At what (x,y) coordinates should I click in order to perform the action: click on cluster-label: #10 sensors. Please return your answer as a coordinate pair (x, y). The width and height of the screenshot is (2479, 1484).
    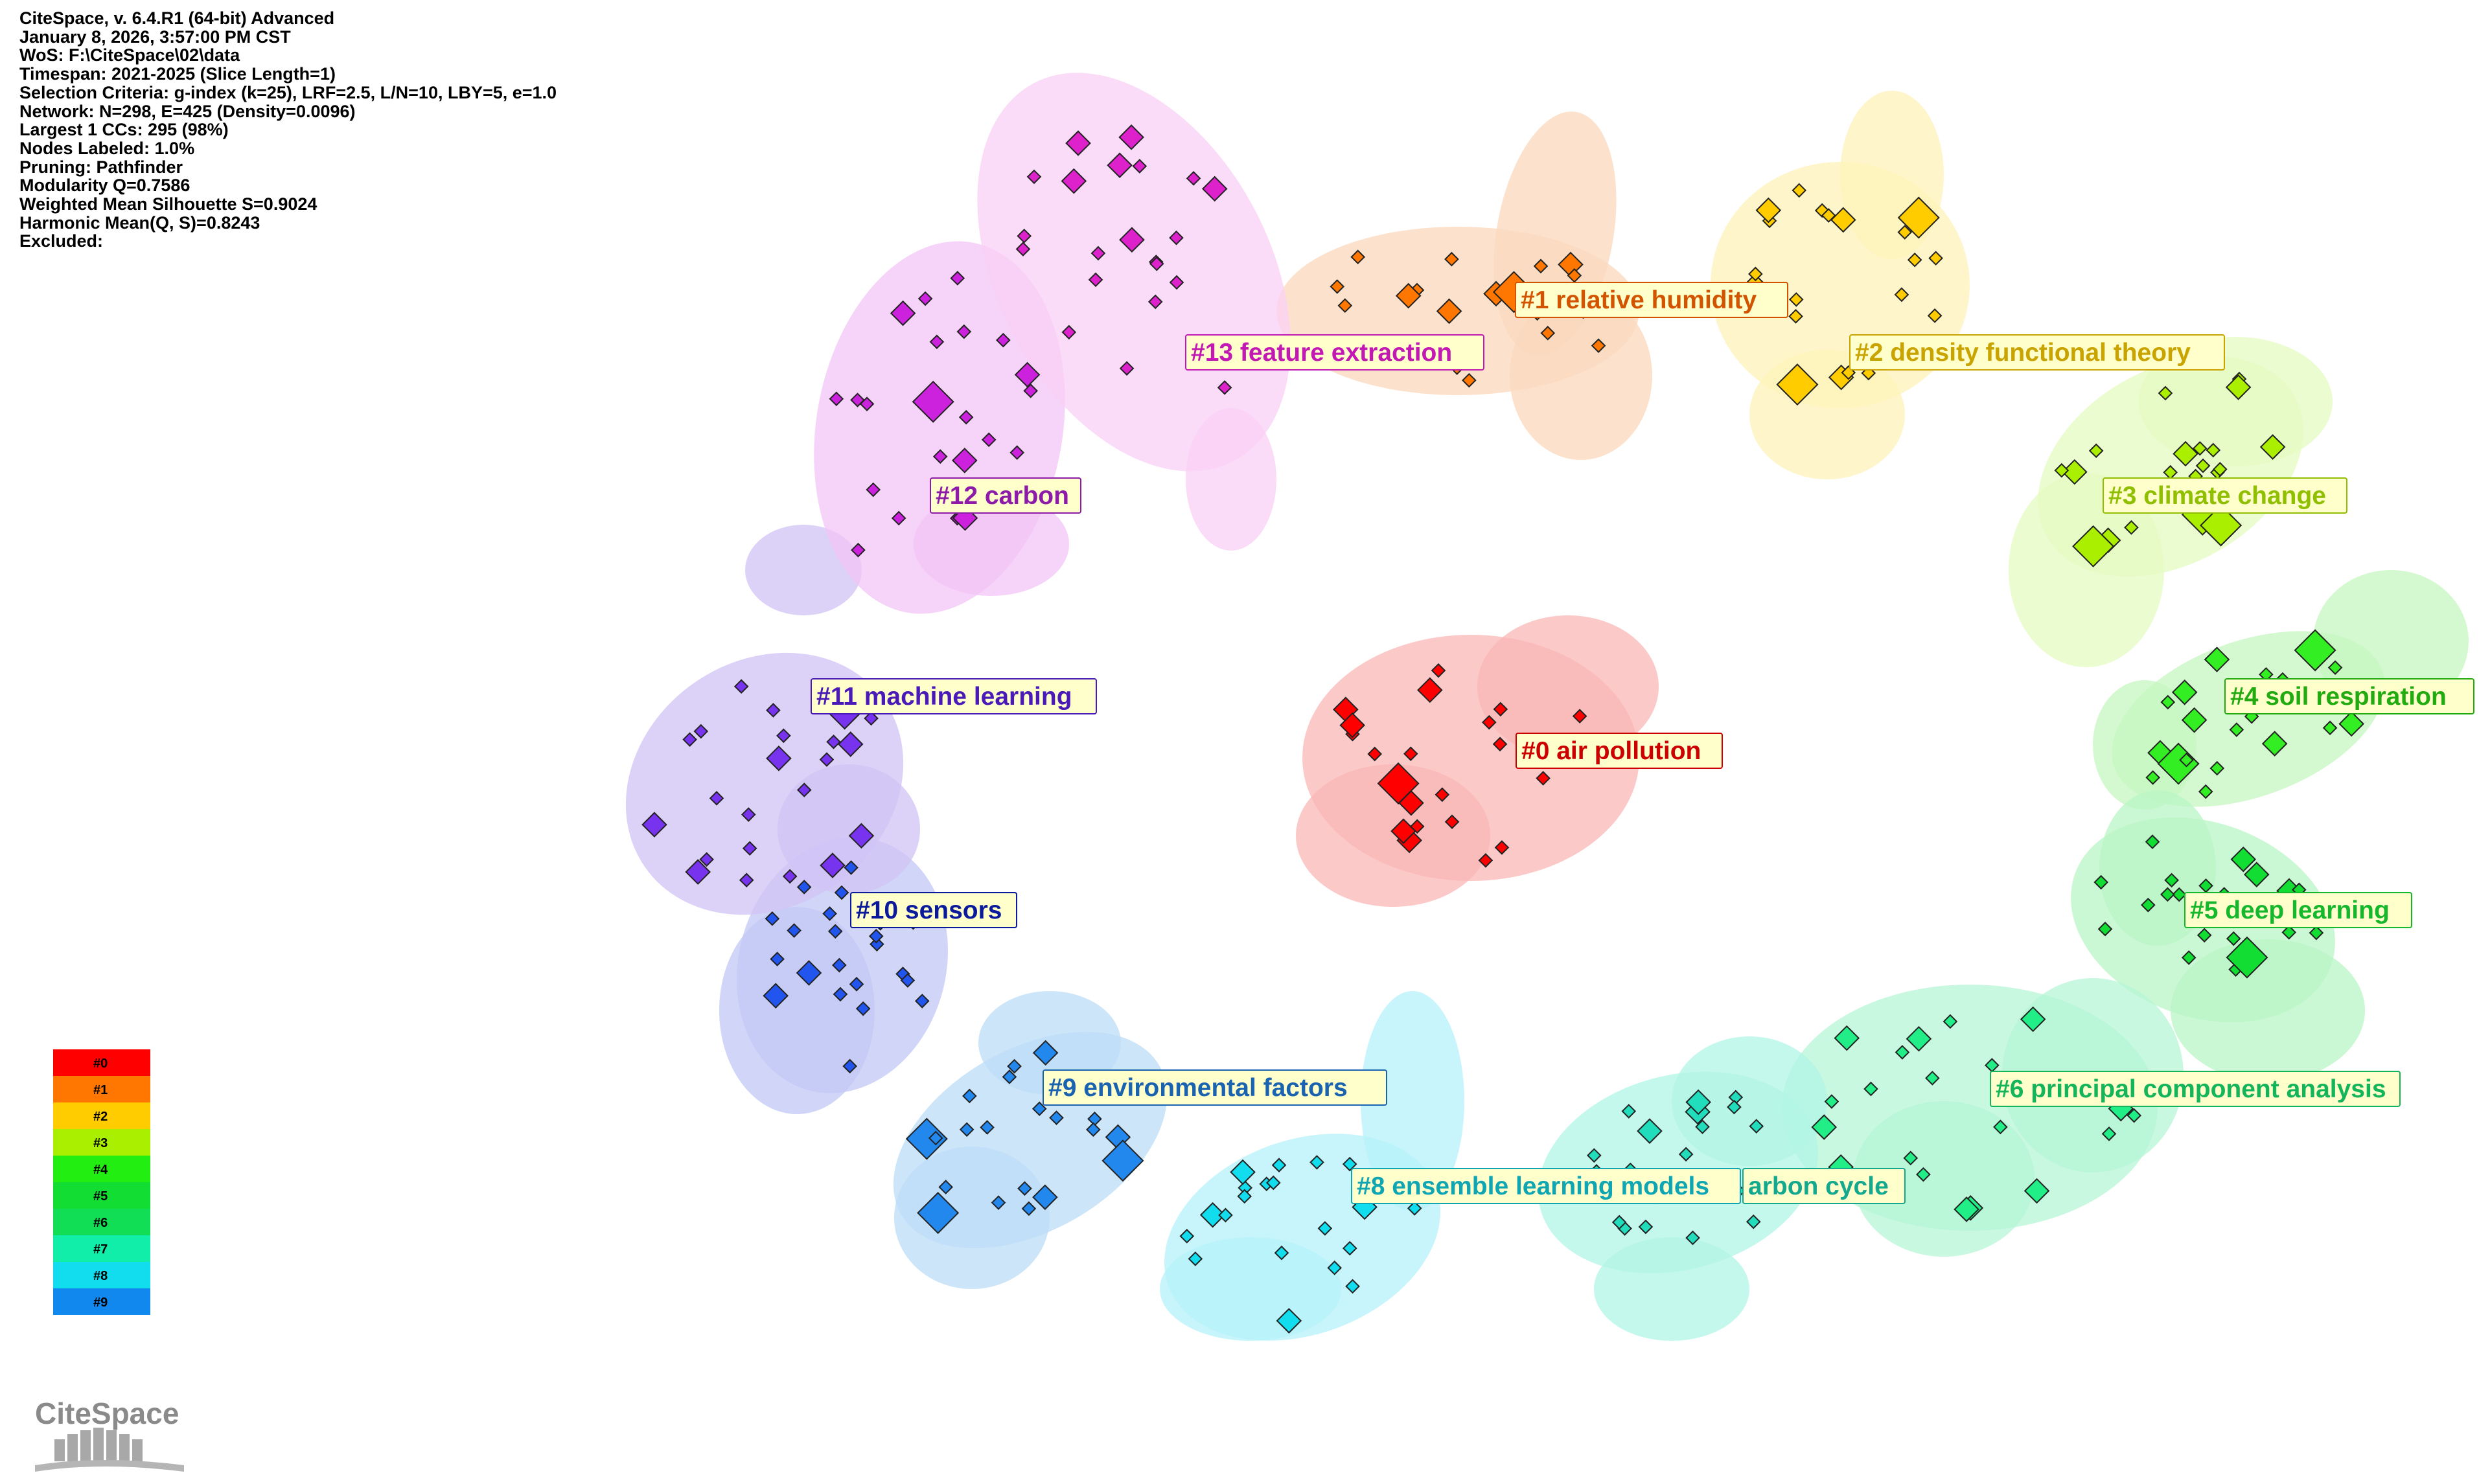
    Looking at the image, I should click on (933, 910).